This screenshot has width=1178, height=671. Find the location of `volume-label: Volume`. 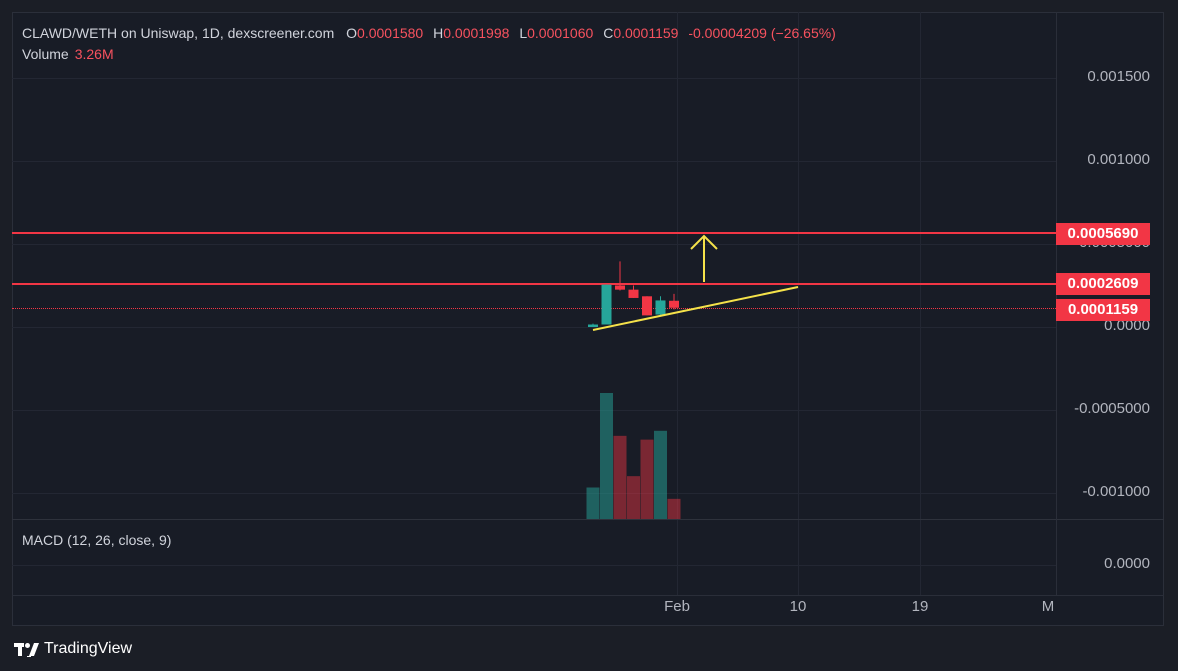

volume-label: Volume is located at coordinates (45, 54).